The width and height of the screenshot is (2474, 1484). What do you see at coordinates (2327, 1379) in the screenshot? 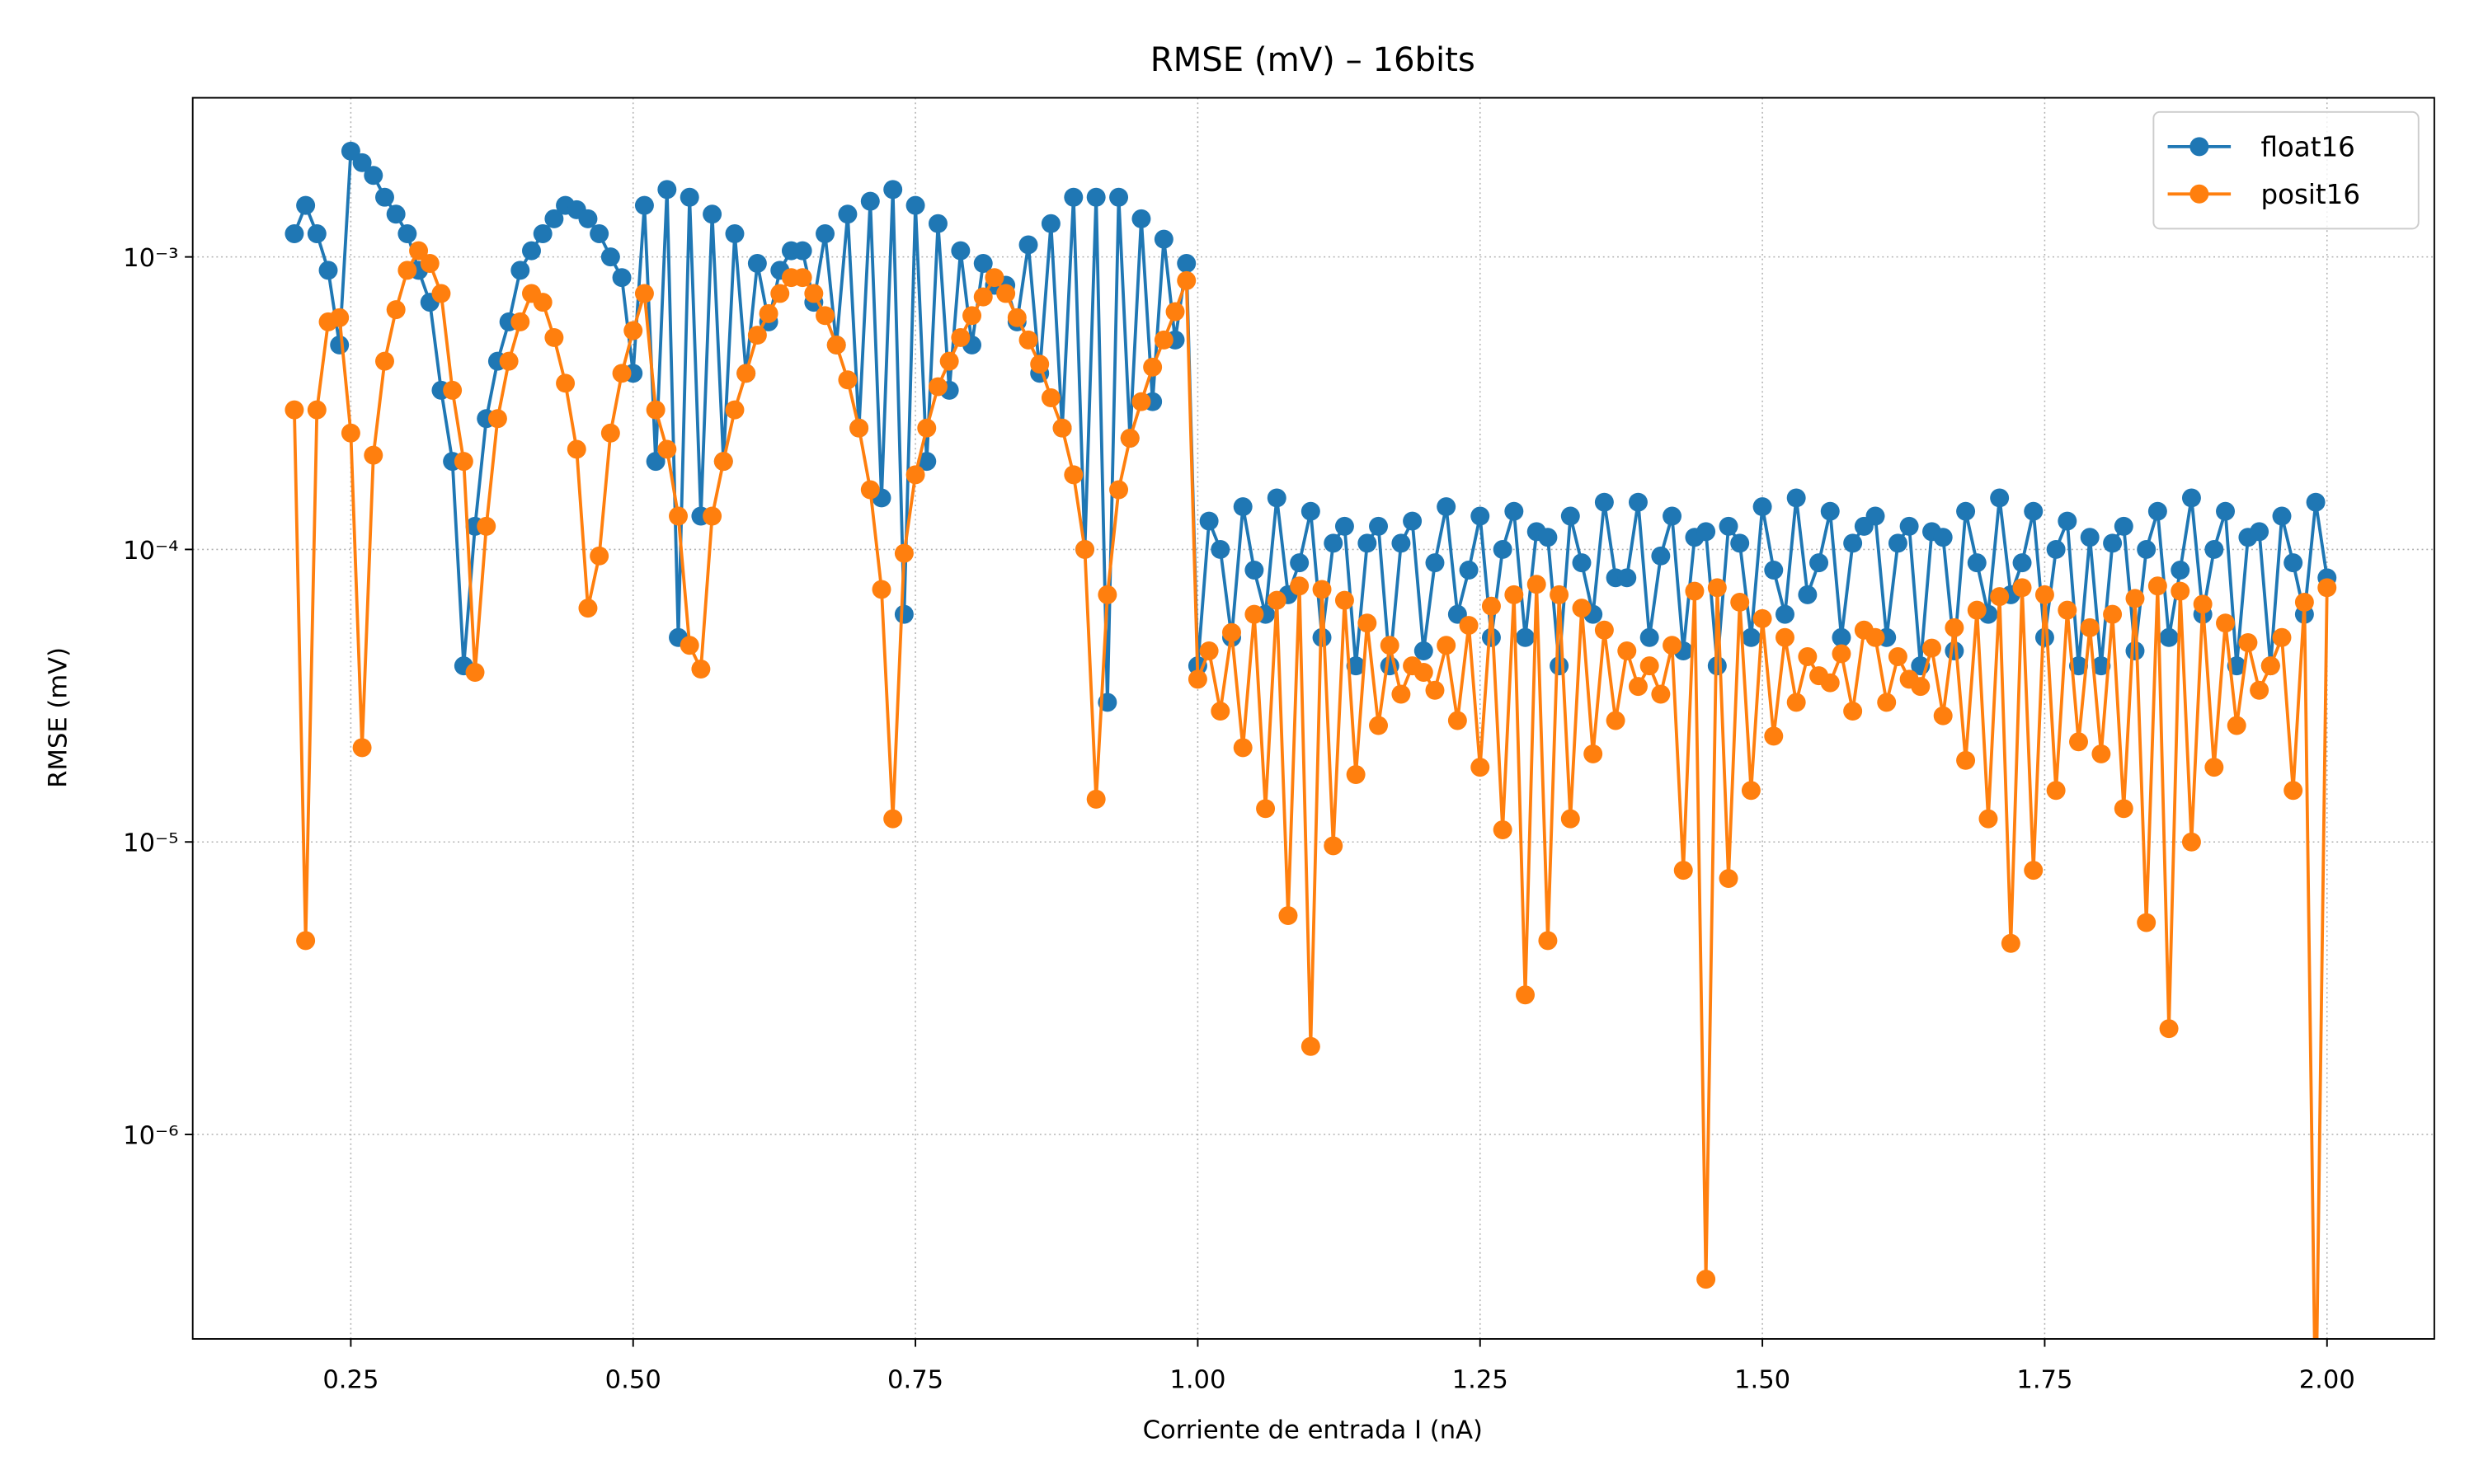
I see `x-tick-label: 2.00` at bounding box center [2327, 1379].